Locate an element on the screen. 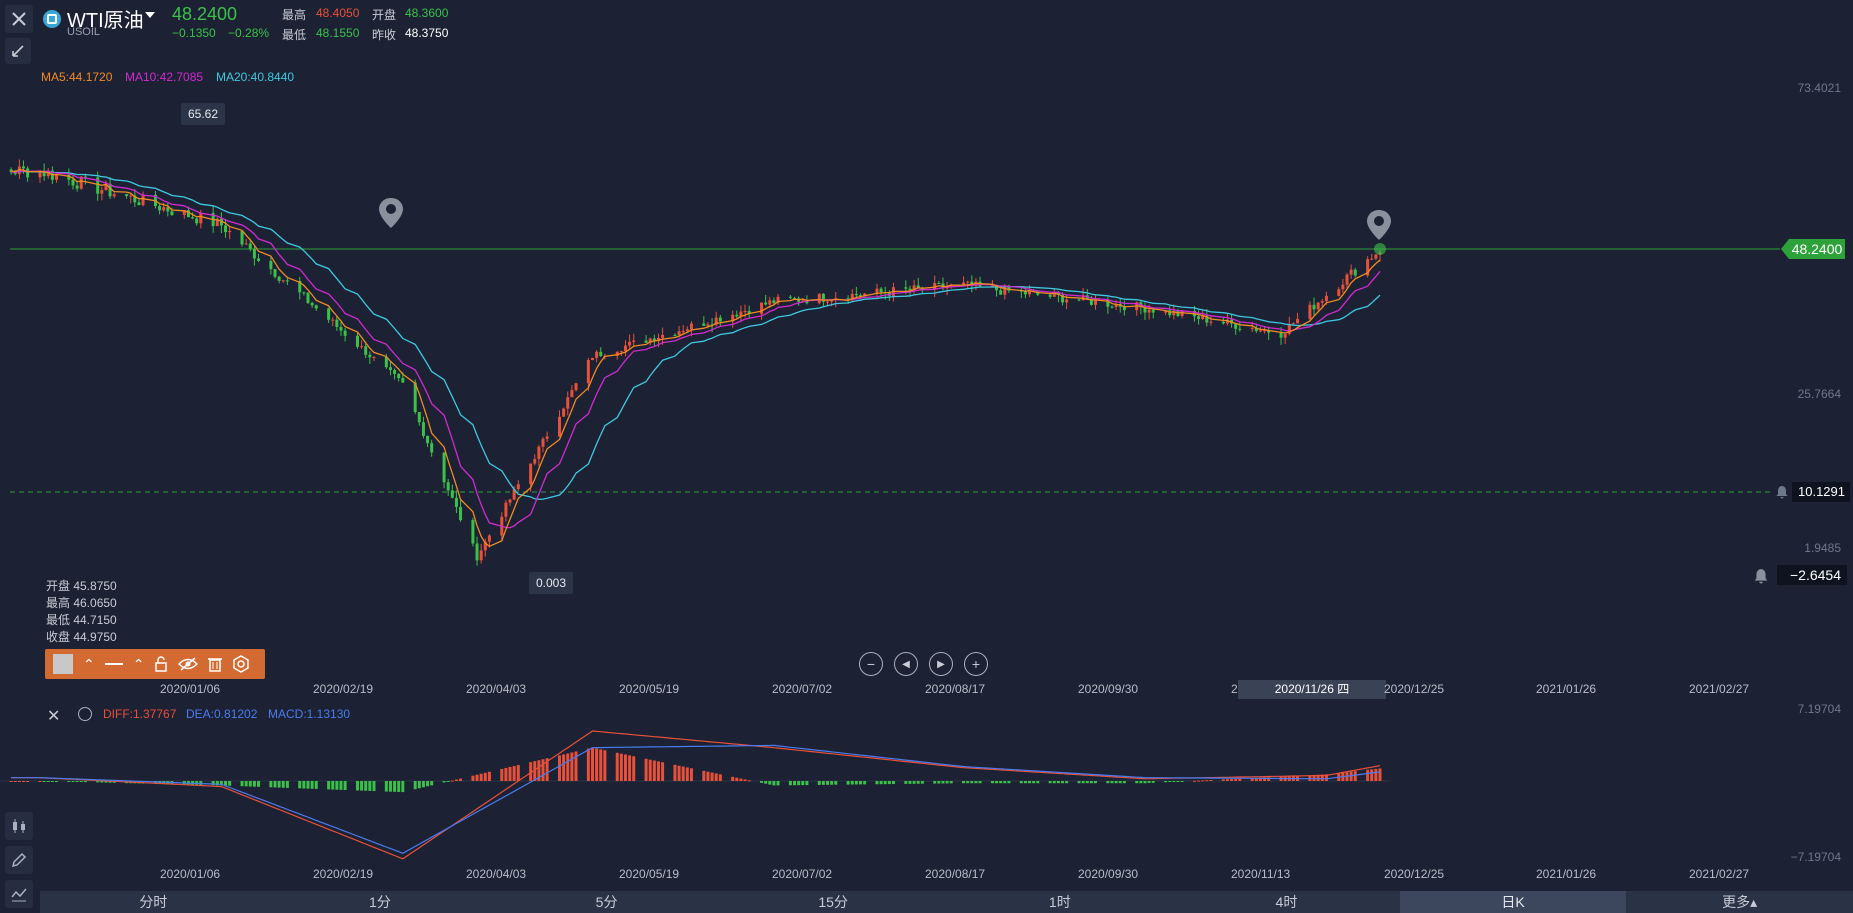  tab-period: 4时 is located at coordinates (1286, 902).